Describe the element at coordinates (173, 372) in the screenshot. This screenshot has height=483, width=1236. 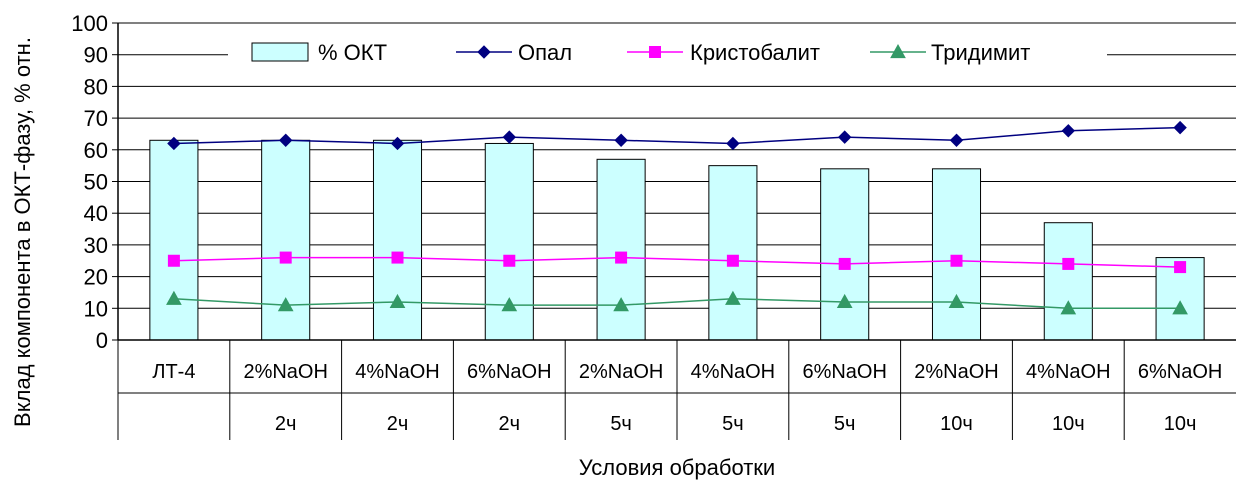
I see `x-category-label: ЛТ-4` at that location.